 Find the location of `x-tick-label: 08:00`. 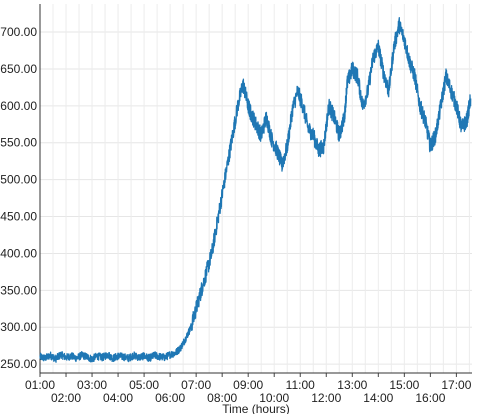

x-tick-label: 08:00 is located at coordinates (222, 398).